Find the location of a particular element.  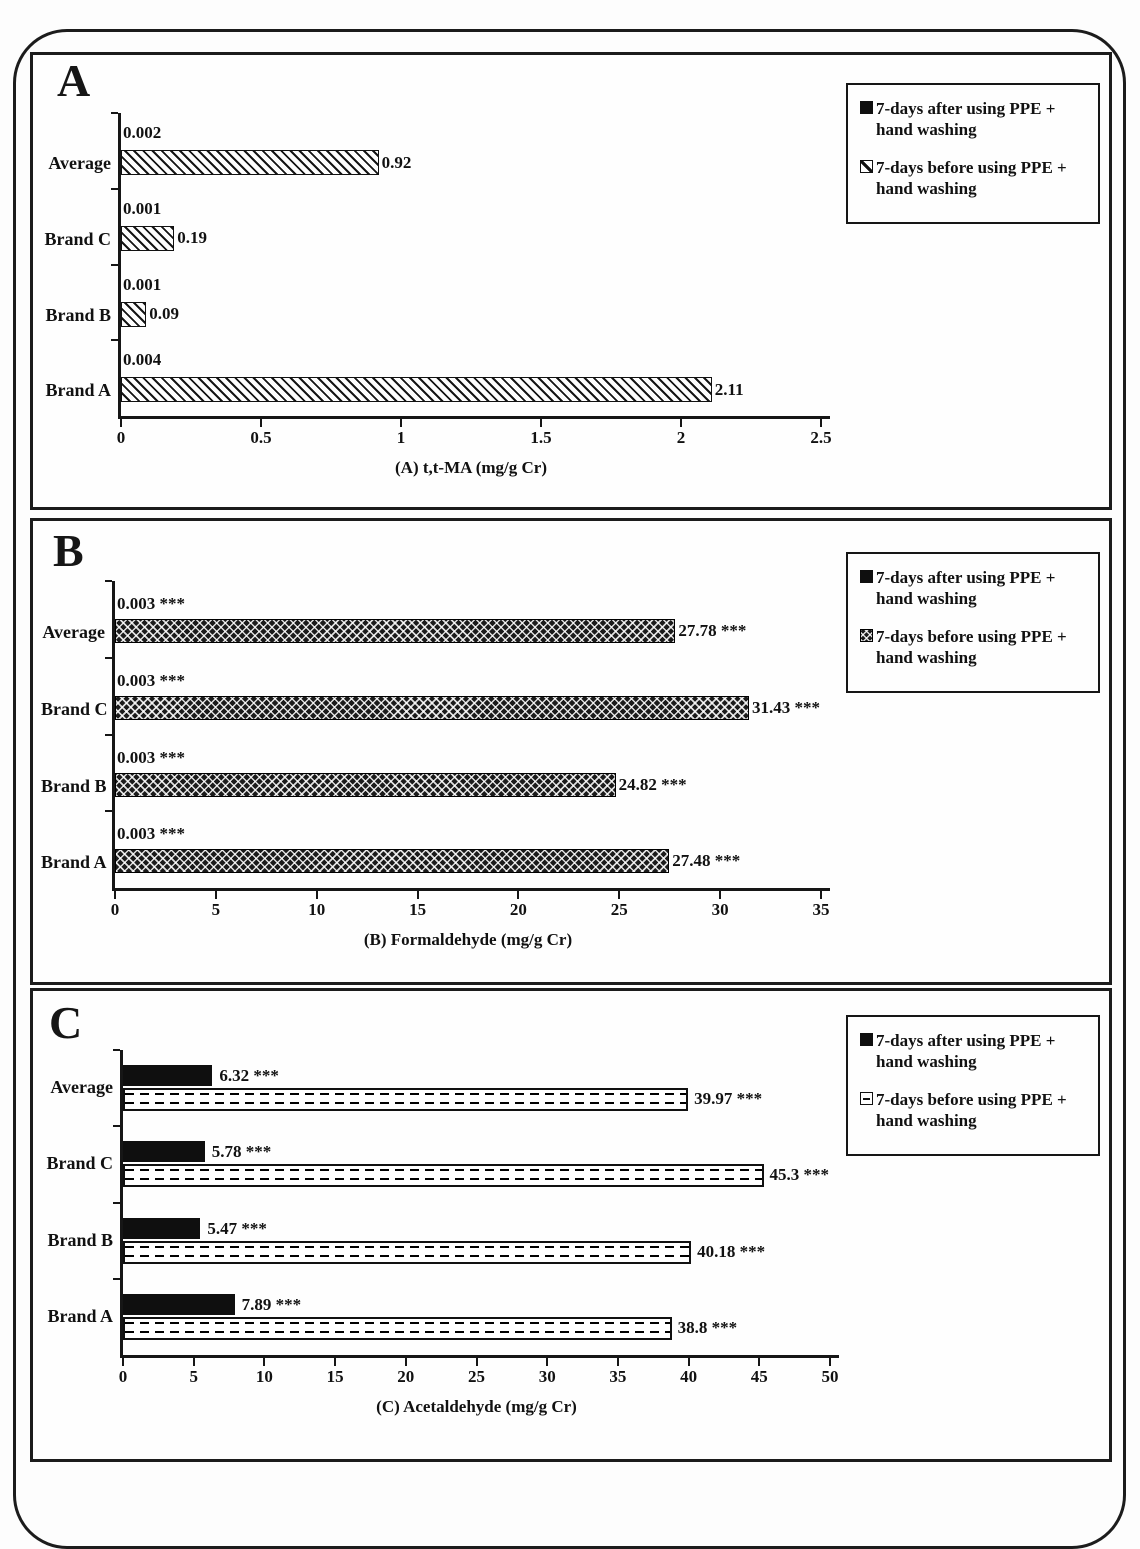

bar-after-brand-b is located at coordinates (162, 1228).